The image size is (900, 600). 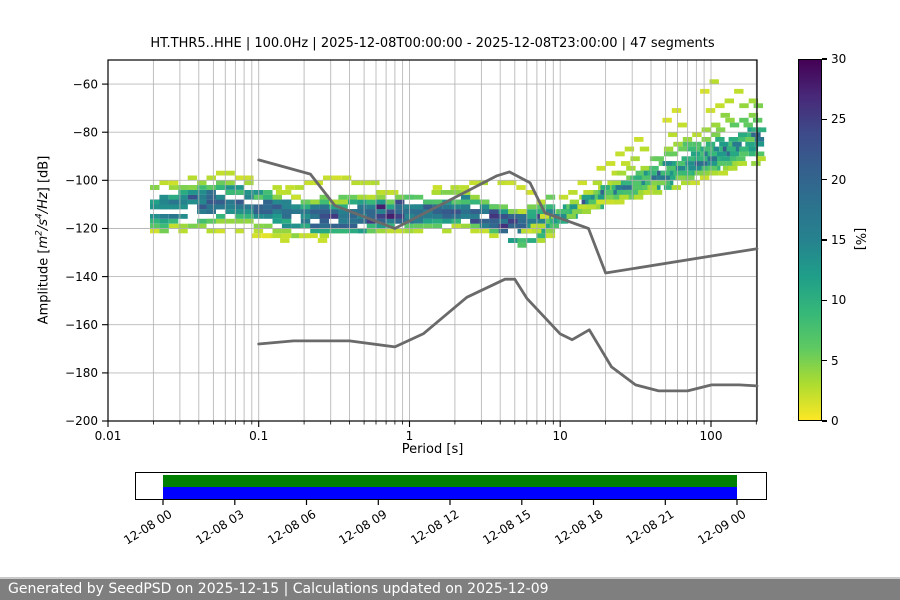 I want to click on noise-model-nhnm, so click(x=508, y=216).